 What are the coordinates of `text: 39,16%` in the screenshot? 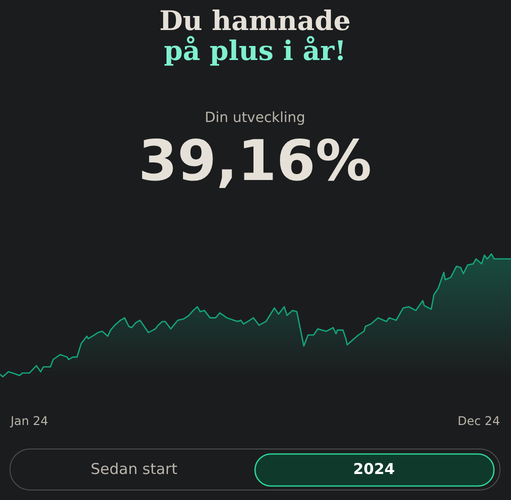 It's located at (255, 161).